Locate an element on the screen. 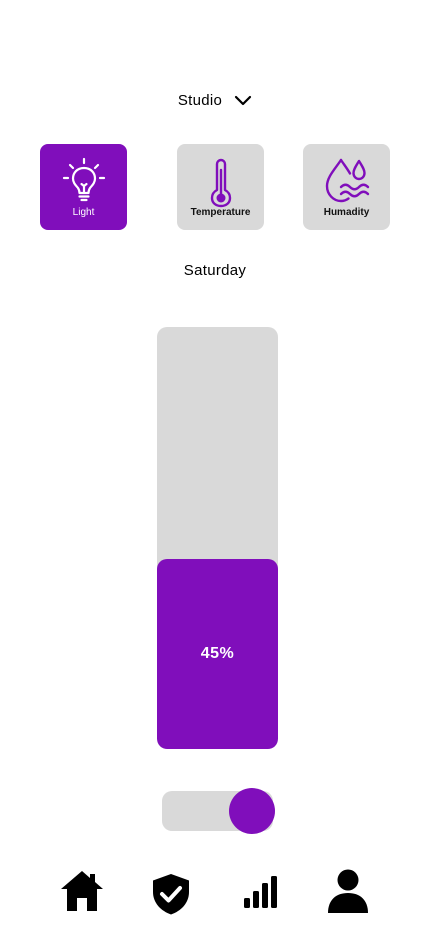  humidity-icon is located at coordinates (347, 180).